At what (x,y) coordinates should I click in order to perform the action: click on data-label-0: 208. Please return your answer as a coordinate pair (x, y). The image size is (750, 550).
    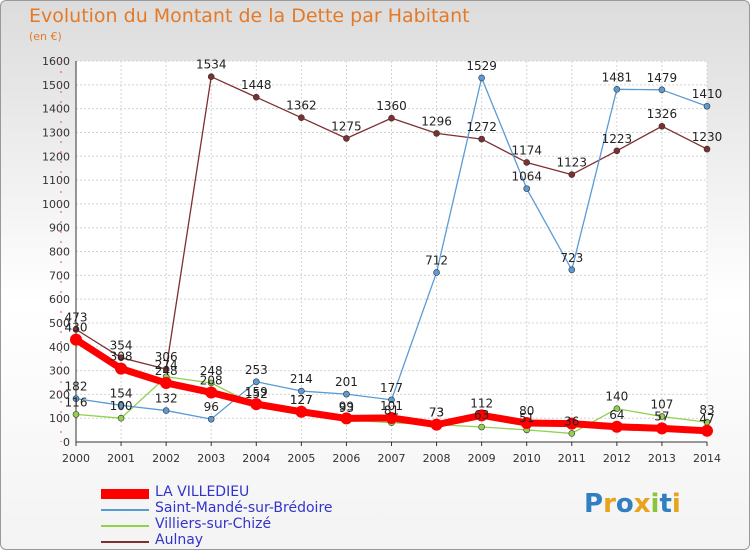
    Looking at the image, I should click on (211, 380).